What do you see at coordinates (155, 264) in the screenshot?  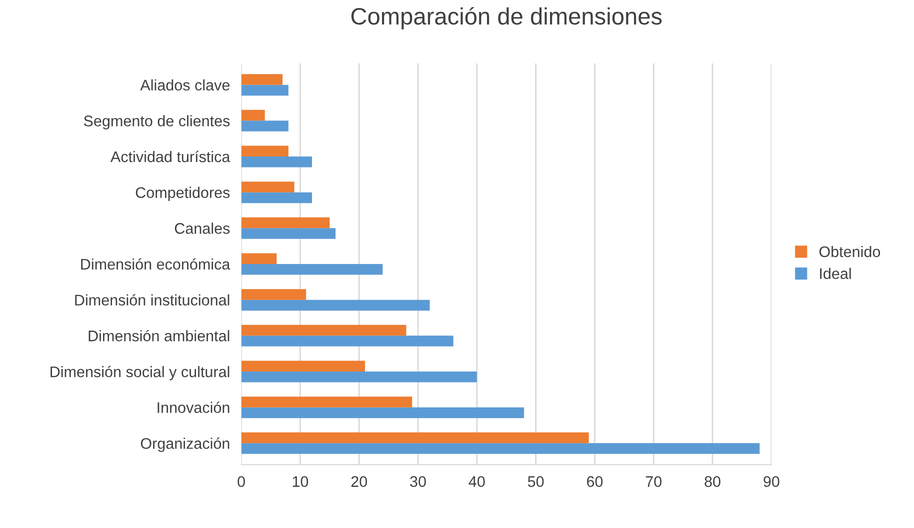 I see `y-tick-label: Dimensión económica` at bounding box center [155, 264].